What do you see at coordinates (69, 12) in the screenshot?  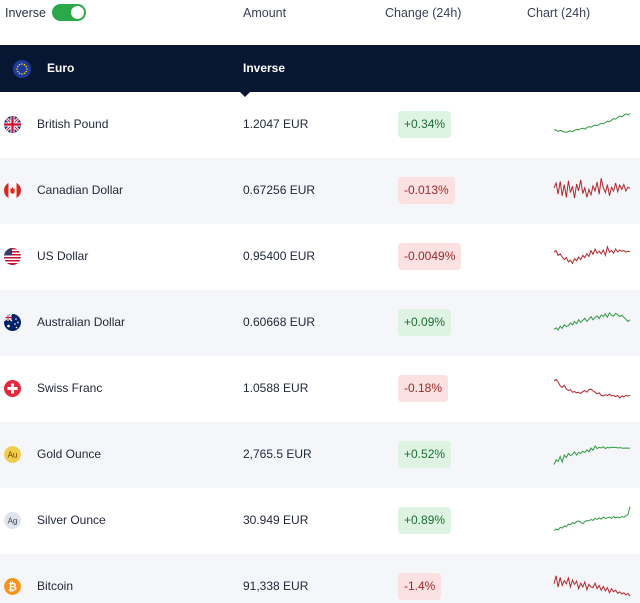 I see `inverse-toggle` at bounding box center [69, 12].